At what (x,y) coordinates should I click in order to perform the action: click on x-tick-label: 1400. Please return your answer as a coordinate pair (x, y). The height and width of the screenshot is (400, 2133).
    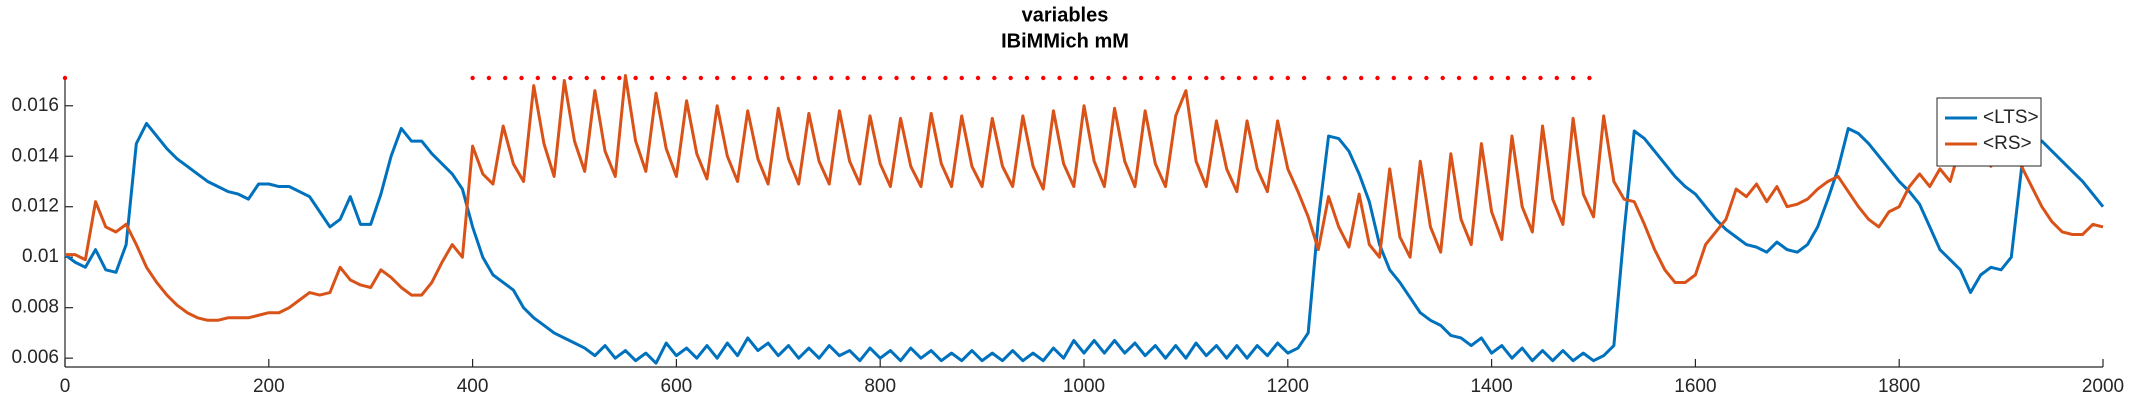
    Looking at the image, I should click on (1491, 386).